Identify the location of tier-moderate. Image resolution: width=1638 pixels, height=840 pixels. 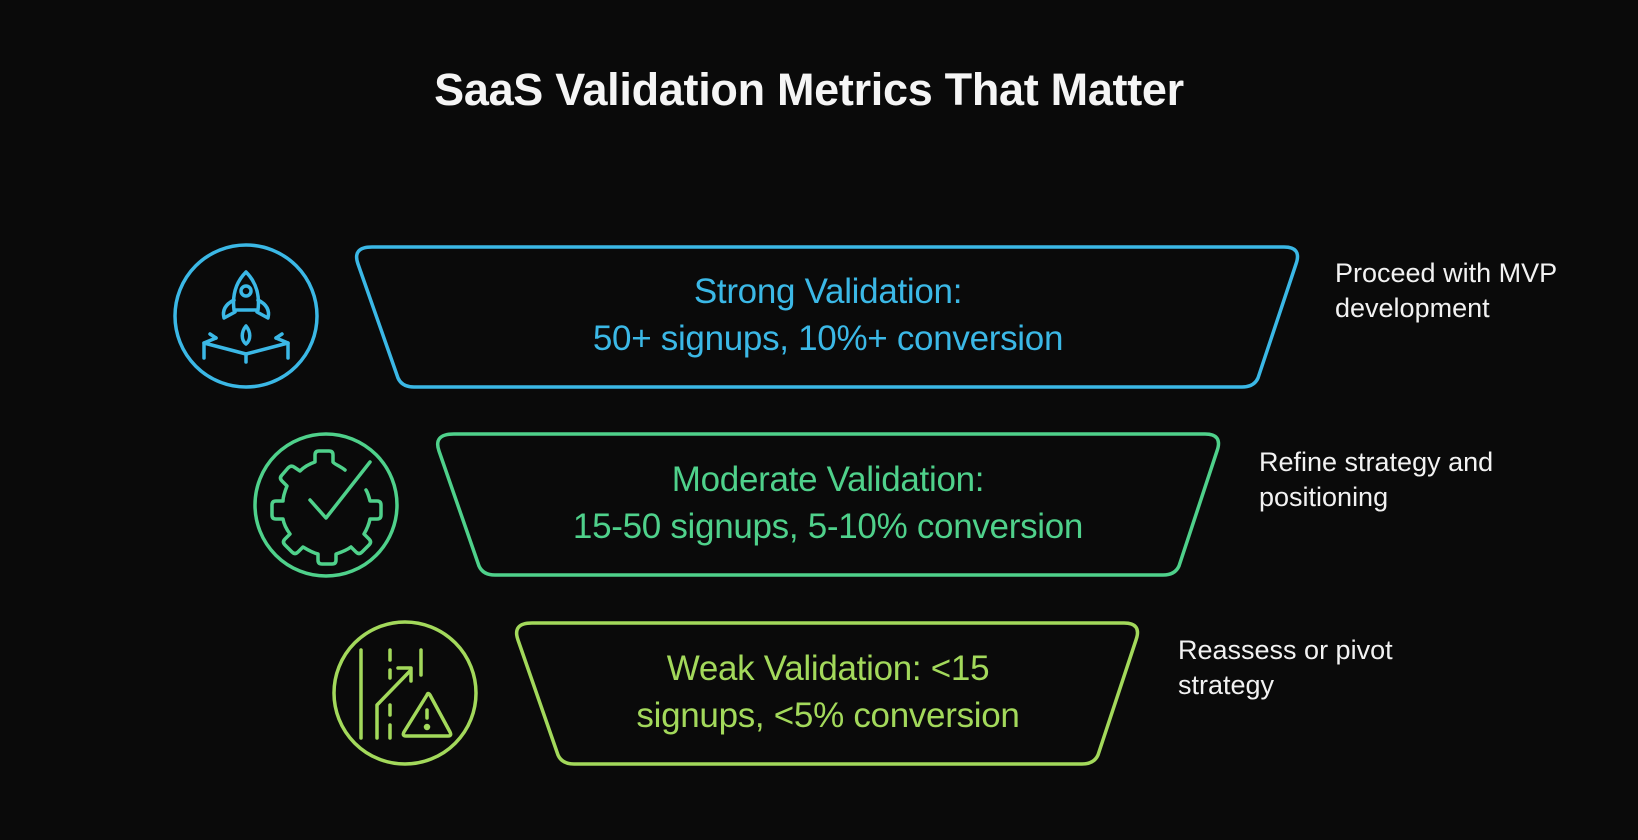
(737, 505).